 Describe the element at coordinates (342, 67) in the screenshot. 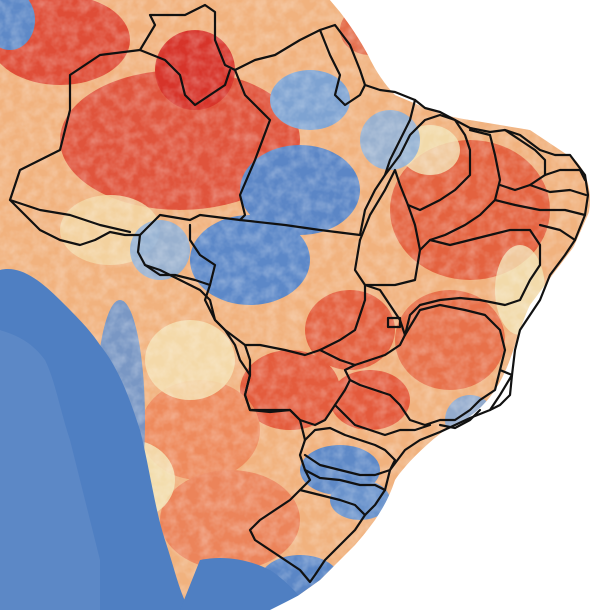

I see `border-amapa` at that location.